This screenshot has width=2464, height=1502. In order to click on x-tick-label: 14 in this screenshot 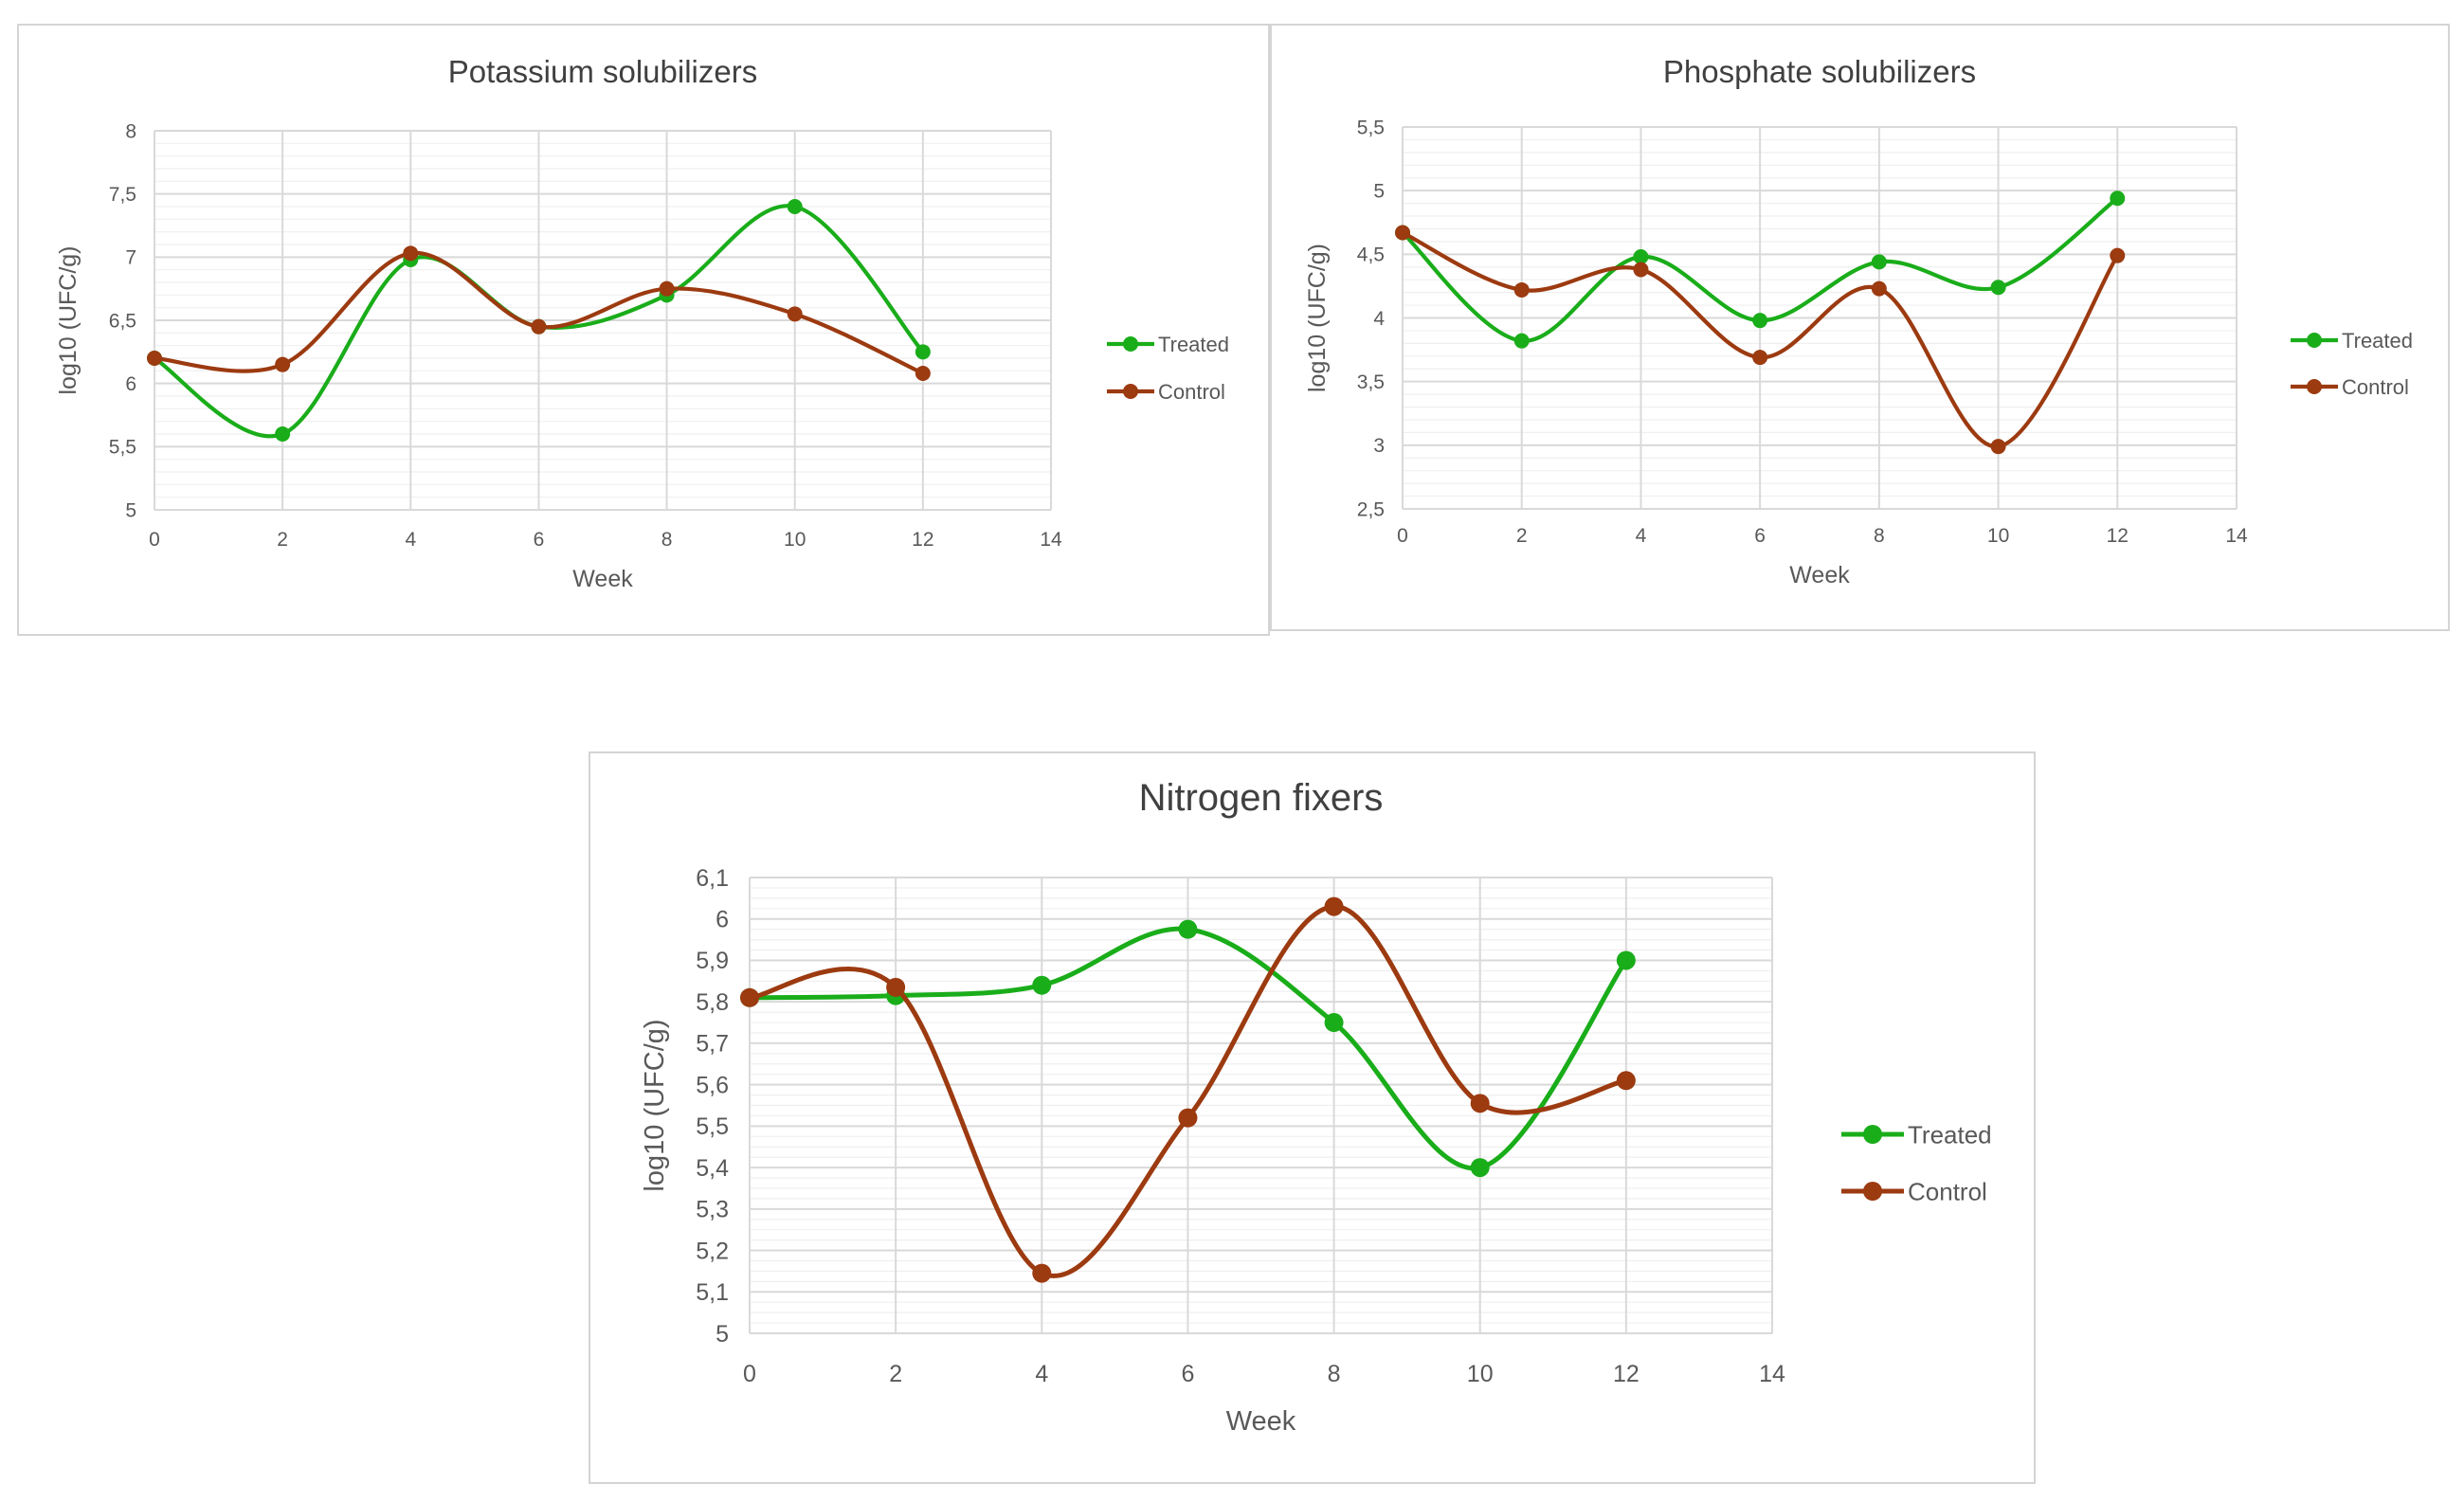, I will do `click(1051, 540)`.